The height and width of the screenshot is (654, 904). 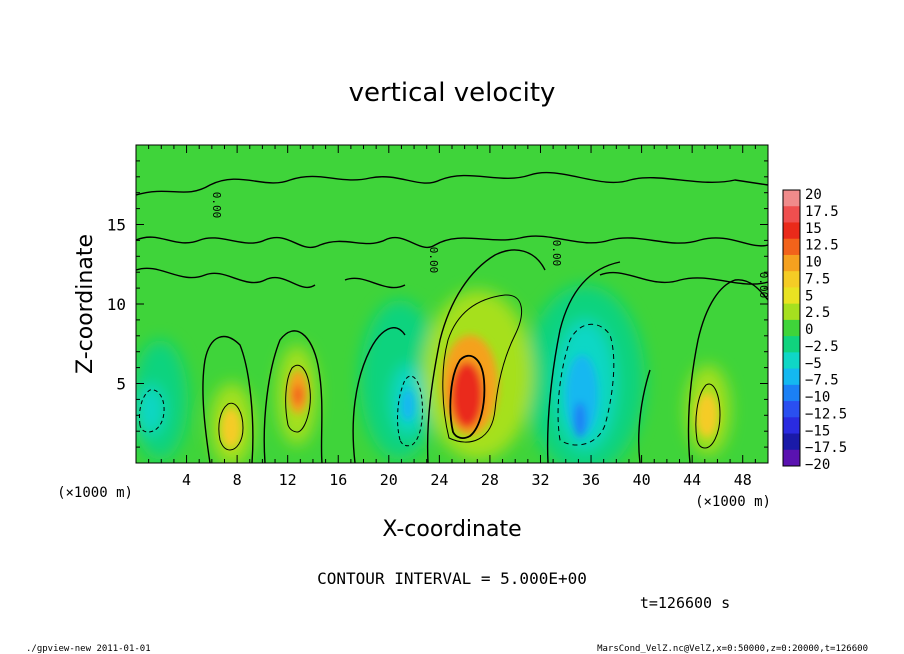 What do you see at coordinates (580, 420) in the screenshot?
I see `core-downdraft-35-inner` at bounding box center [580, 420].